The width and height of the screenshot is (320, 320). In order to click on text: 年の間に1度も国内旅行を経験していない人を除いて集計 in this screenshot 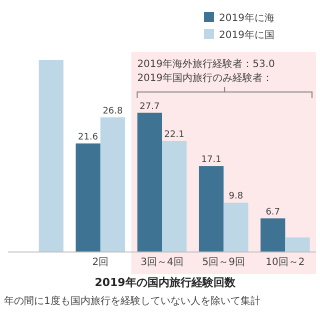, I will do `click(132, 301)`.